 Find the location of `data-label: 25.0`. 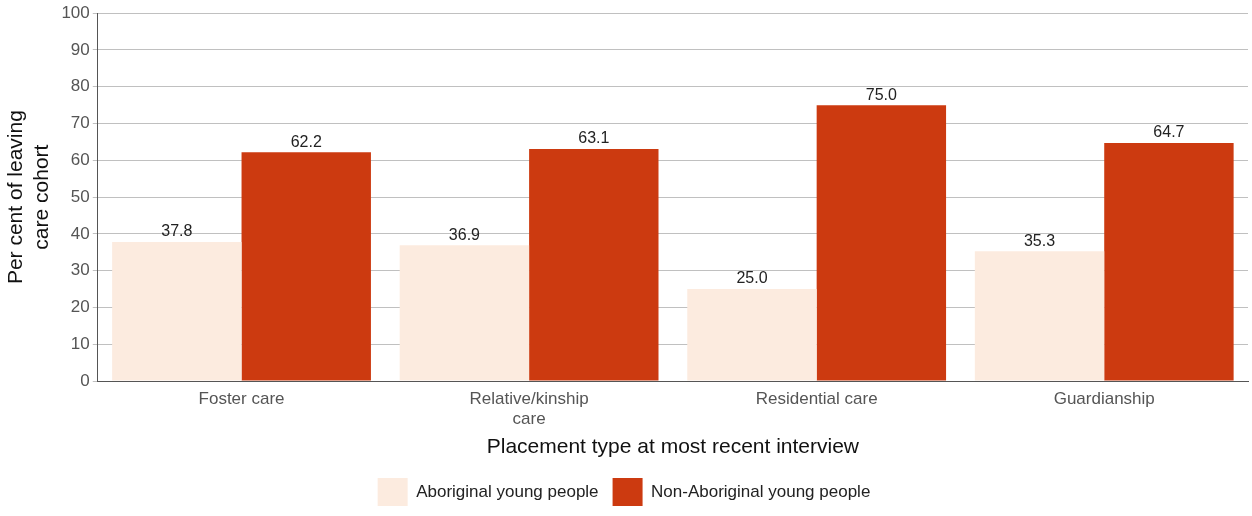

data-label: 25.0 is located at coordinates (752, 278).